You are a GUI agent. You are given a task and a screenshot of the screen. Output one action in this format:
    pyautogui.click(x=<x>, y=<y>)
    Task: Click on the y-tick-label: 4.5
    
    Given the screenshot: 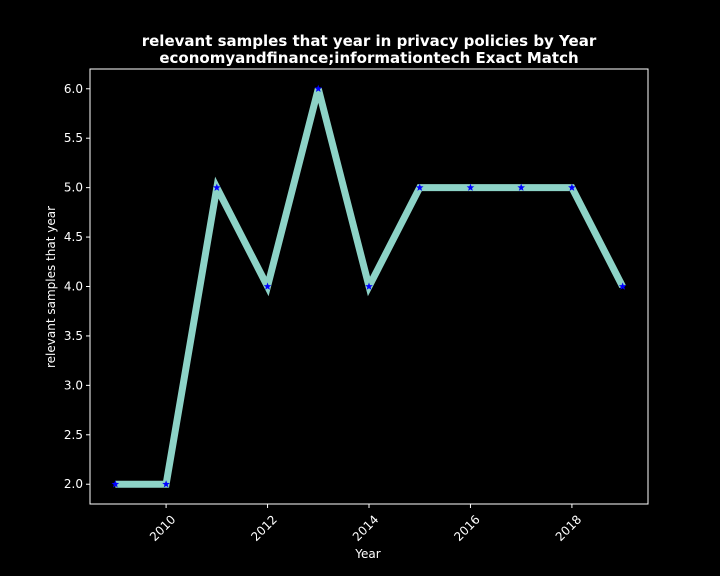 What is the action you would take?
    pyautogui.click(x=73, y=237)
    